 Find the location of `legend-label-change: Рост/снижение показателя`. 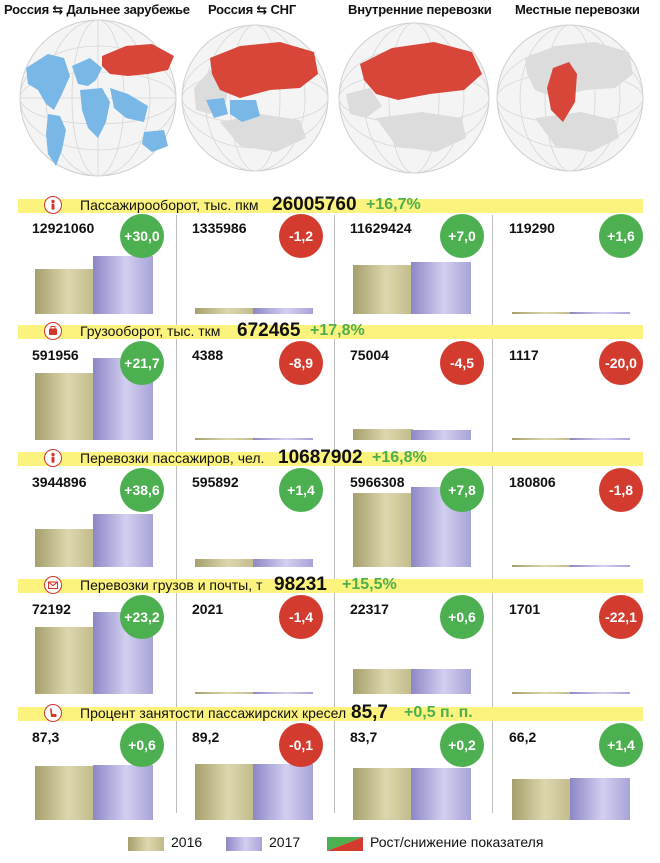

legend-label-change: Рост/снижение показателя is located at coordinates (457, 842).